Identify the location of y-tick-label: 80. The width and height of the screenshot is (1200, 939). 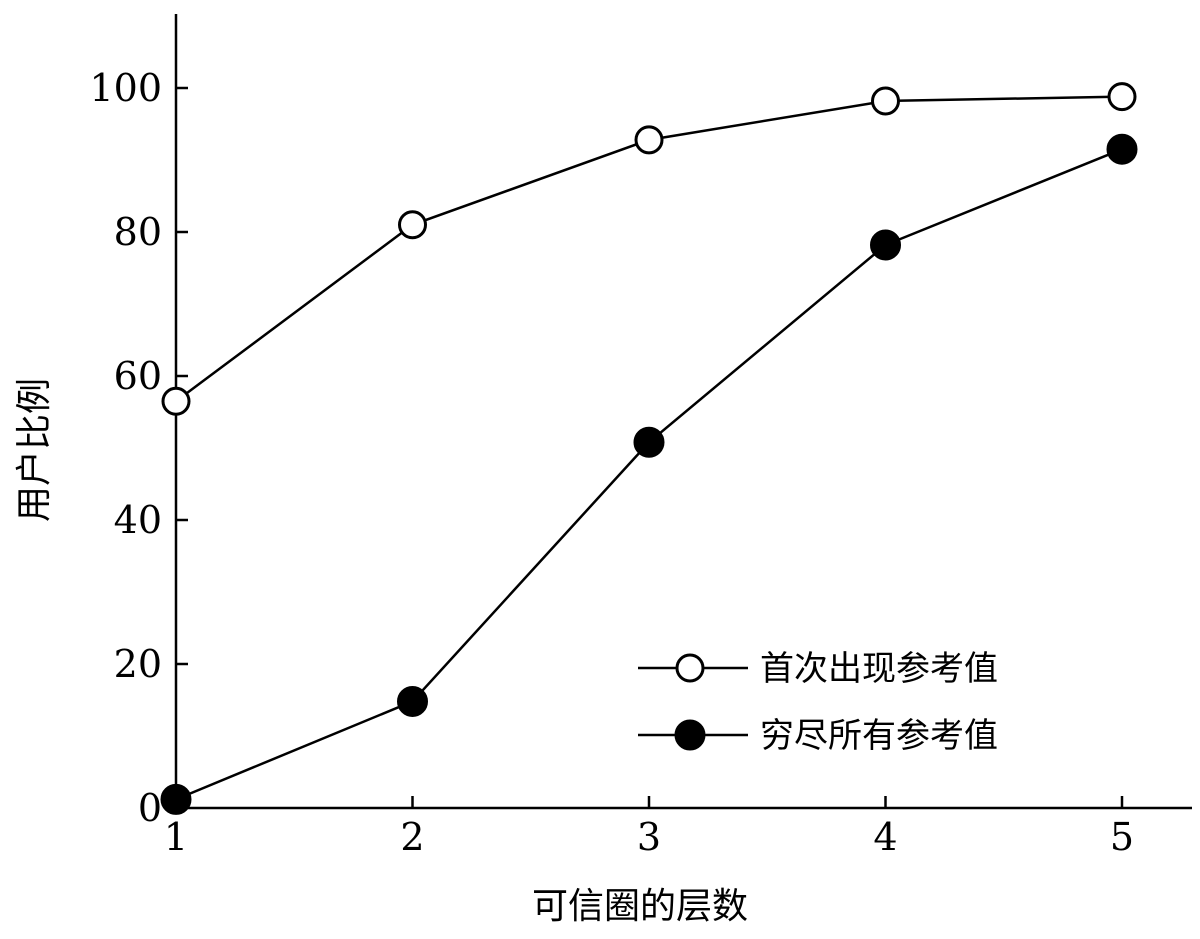
(138, 232).